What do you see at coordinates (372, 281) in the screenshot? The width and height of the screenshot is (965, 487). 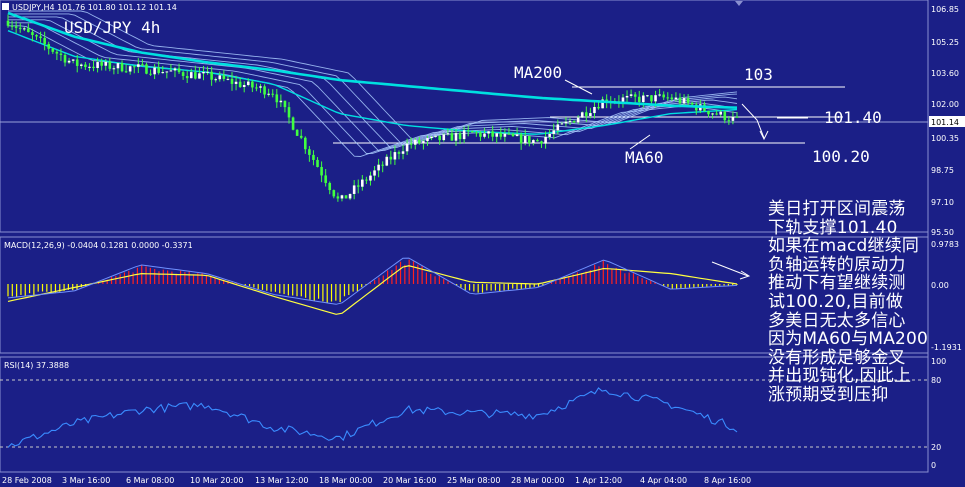 I see `macd-main-line` at bounding box center [372, 281].